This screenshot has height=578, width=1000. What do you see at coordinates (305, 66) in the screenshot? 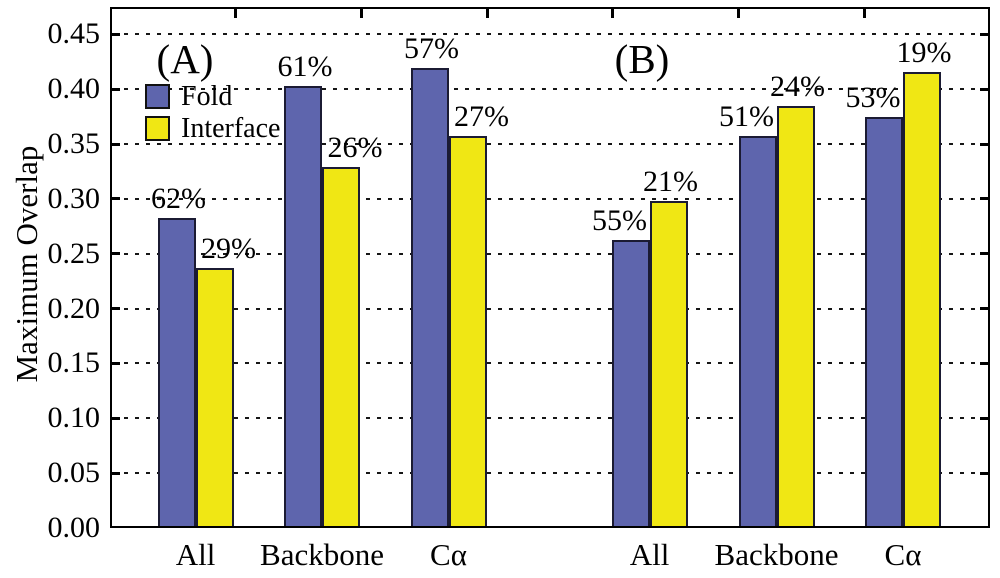
I see `bar-value-label: 61%` at bounding box center [305, 66].